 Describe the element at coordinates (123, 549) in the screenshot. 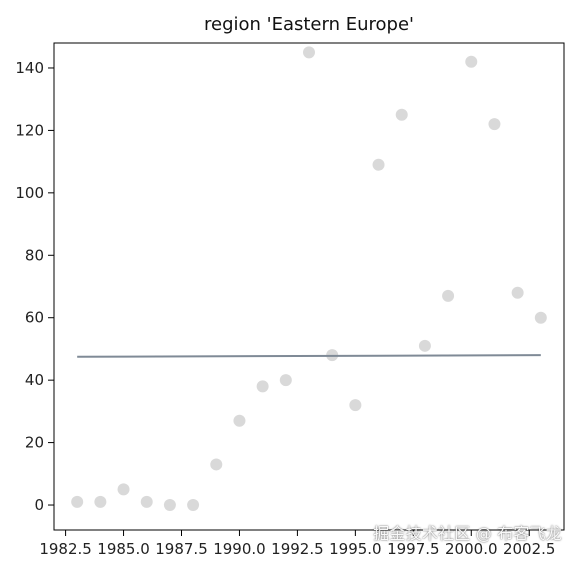

I see `x-tick-label: 1985.0` at that location.